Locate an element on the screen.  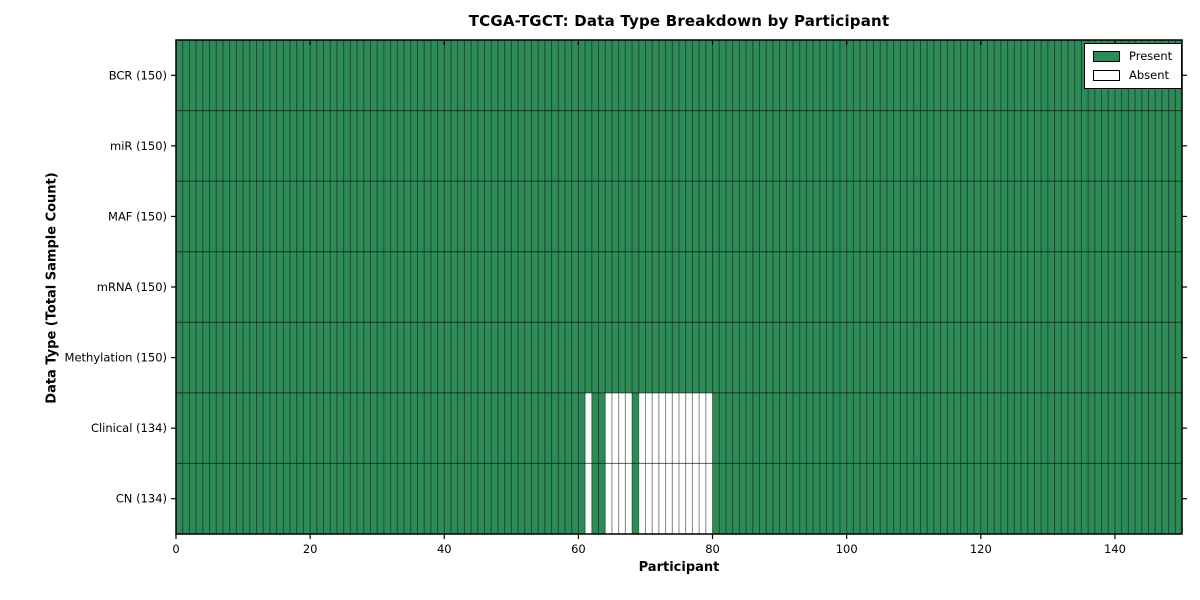
x-tick-label: 60 is located at coordinates (578, 549).